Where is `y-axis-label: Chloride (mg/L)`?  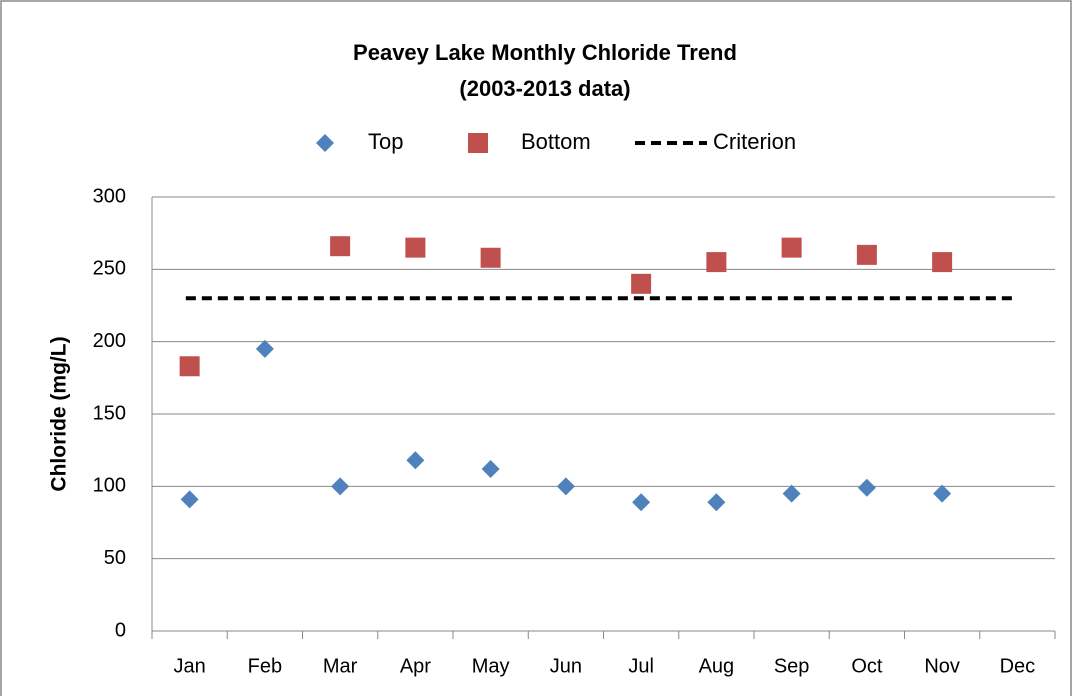
y-axis-label: Chloride (mg/L) is located at coordinates (59, 413).